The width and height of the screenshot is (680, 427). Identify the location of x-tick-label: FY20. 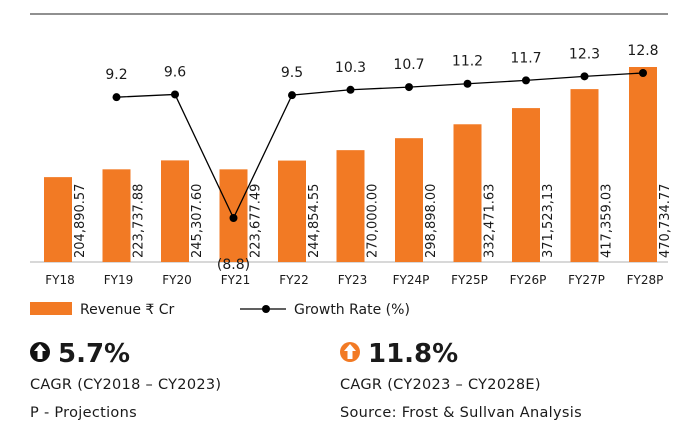
(177, 280).